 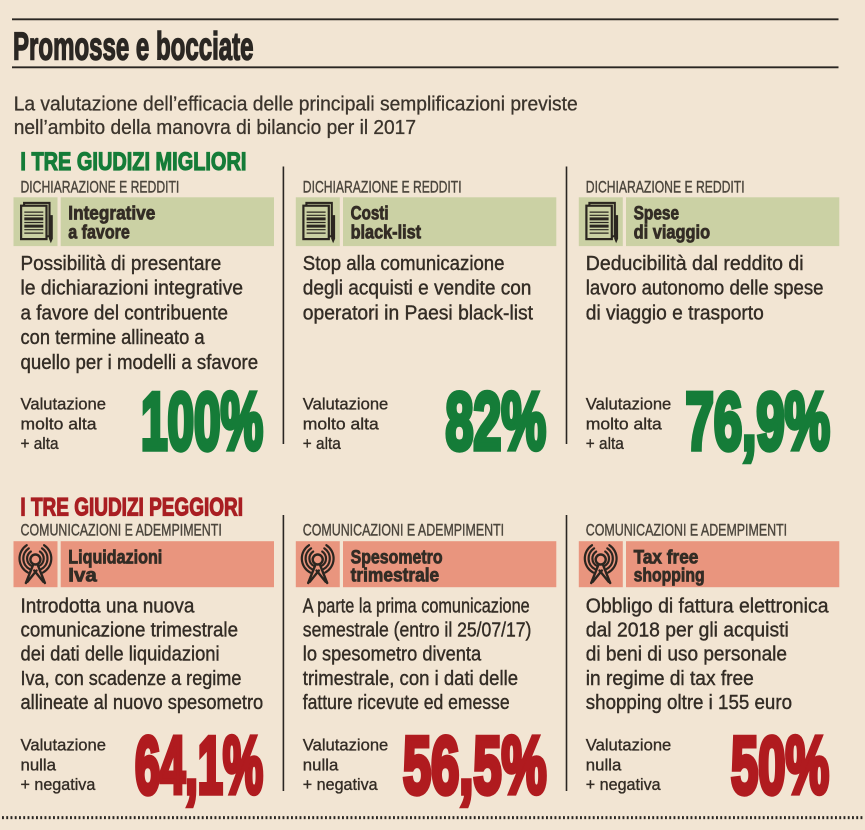 I want to click on svg-text: di viaggio e trasporto, so click(x=675, y=313).